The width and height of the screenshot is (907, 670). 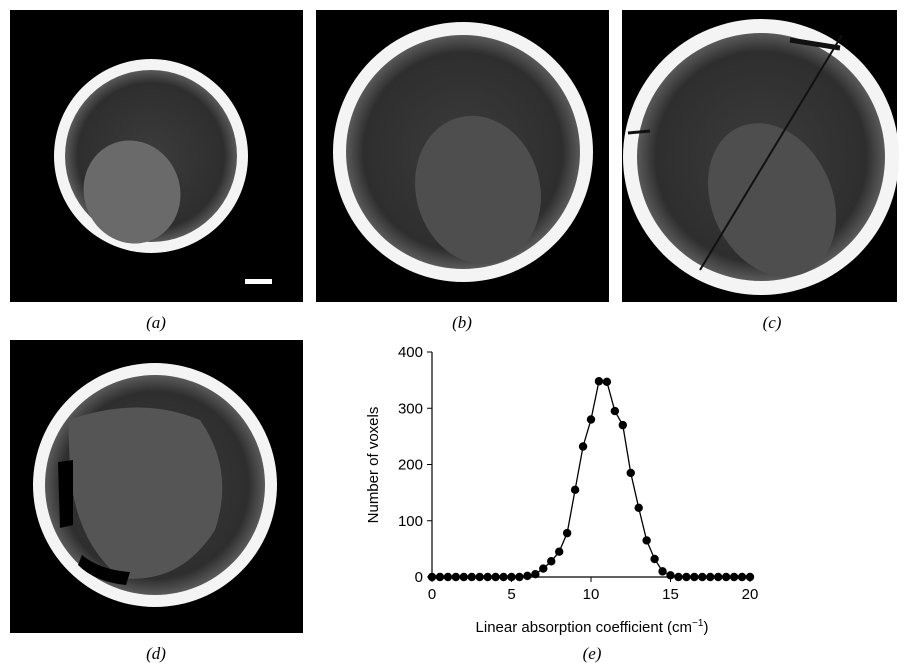 What do you see at coordinates (772, 322) in the screenshot?
I see `panel-label: (c)` at bounding box center [772, 322].